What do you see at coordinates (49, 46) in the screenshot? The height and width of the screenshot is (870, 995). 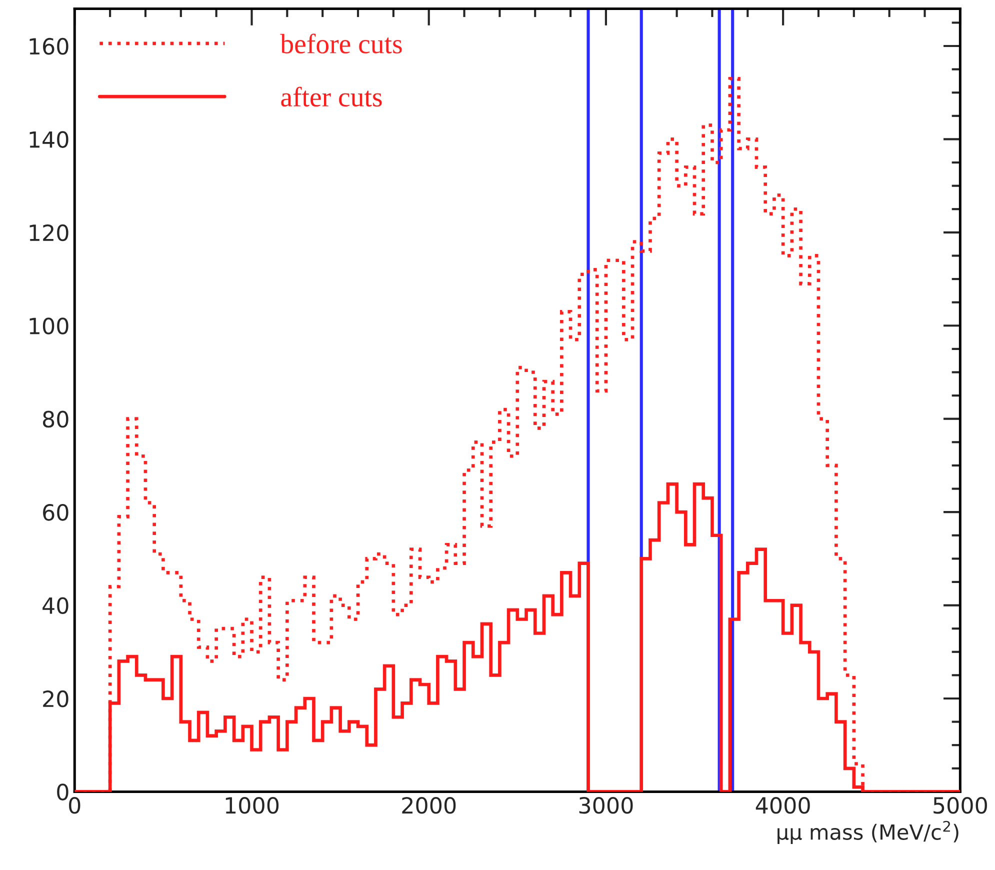 I see `y-tick-label: 160` at bounding box center [49, 46].